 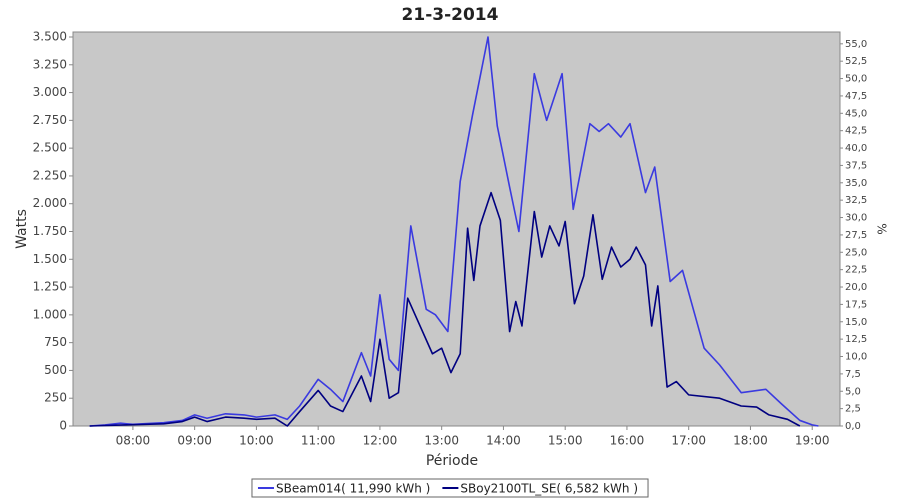 I want to click on y2-tick-label: 42,5, so click(x=856, y=131).